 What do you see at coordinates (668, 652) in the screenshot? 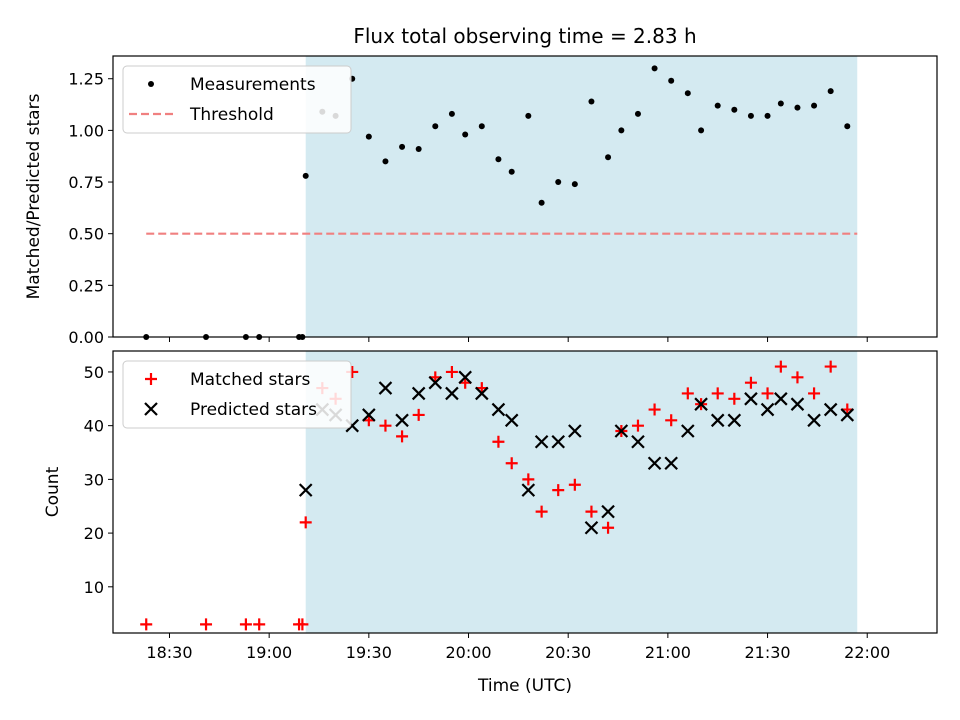
I see `x-tick-label: 21:00` at bounding box center [668, 652].